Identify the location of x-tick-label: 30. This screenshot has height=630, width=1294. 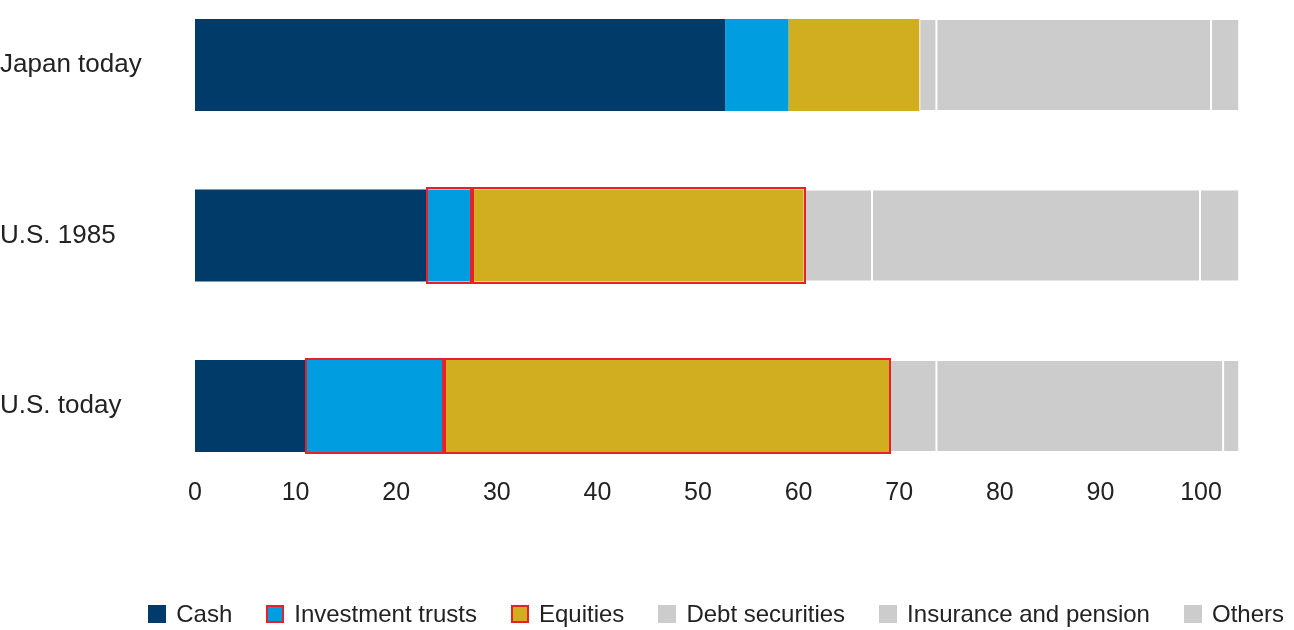
(496, 490).